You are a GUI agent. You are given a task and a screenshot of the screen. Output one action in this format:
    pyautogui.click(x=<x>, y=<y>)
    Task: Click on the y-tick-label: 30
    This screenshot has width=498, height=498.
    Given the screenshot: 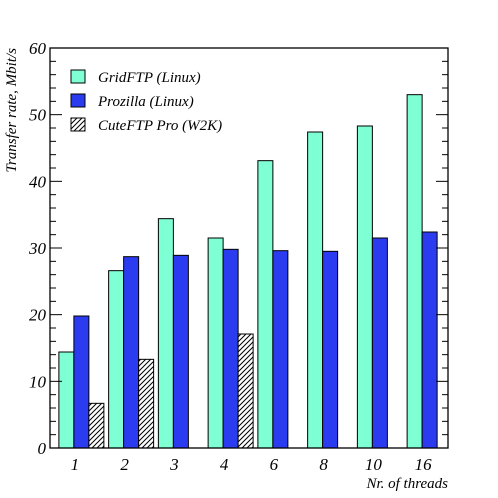 What is the action you would take?
    pyautogui.click(x=37, y=248)
    